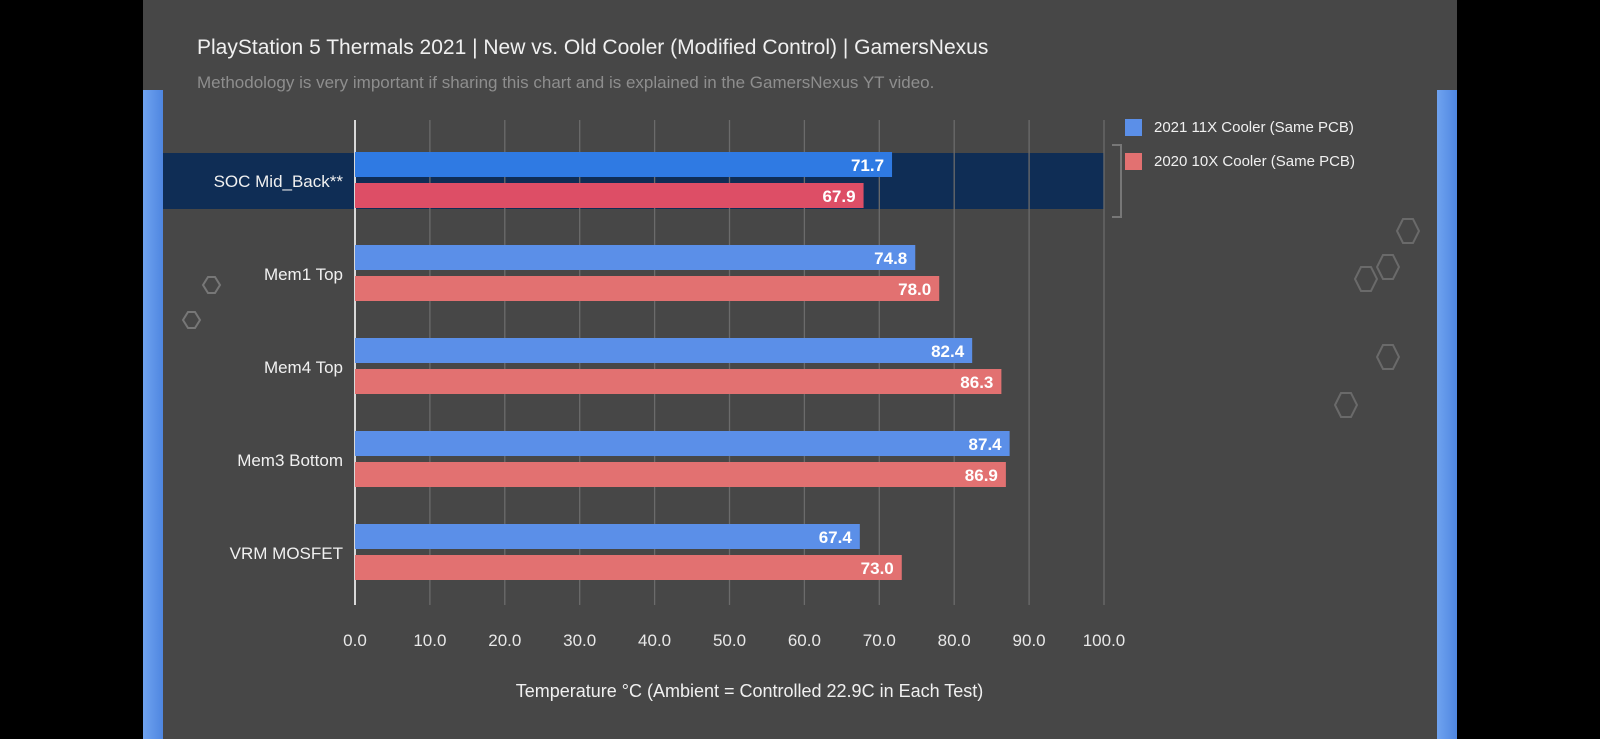 The image size is (1600, 739). I want to click on bar-2020-mem4-top, so click(678, 381).